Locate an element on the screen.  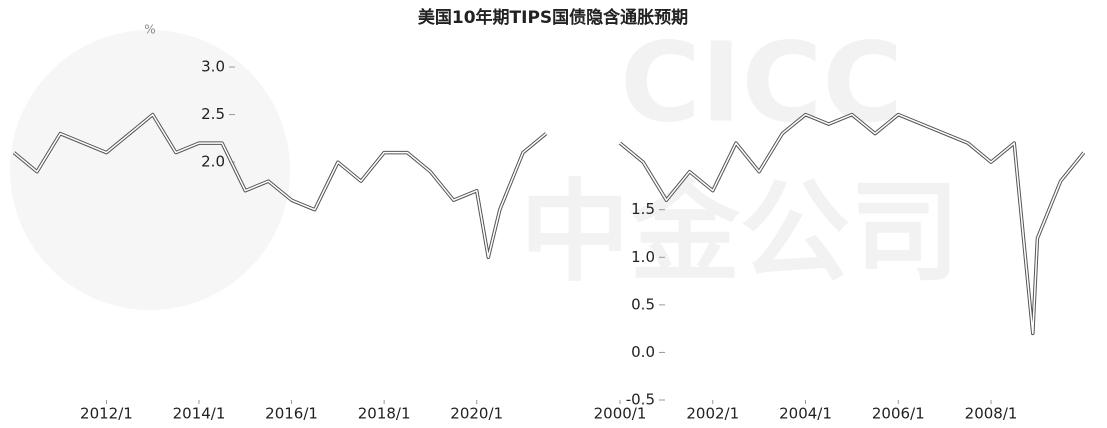
y-tick-label: 1.0 is located at coordinates (643, 257).